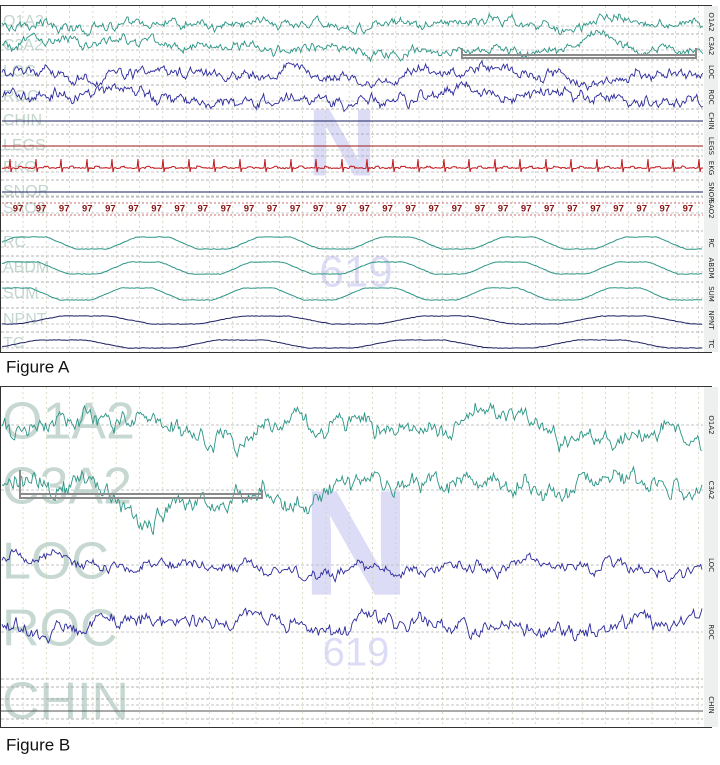 The width and height of the screenshot is (720, 765). Describe the element at coordinates (711, 208) in the screenshot. I see `channel-label: SAO2` at that location.